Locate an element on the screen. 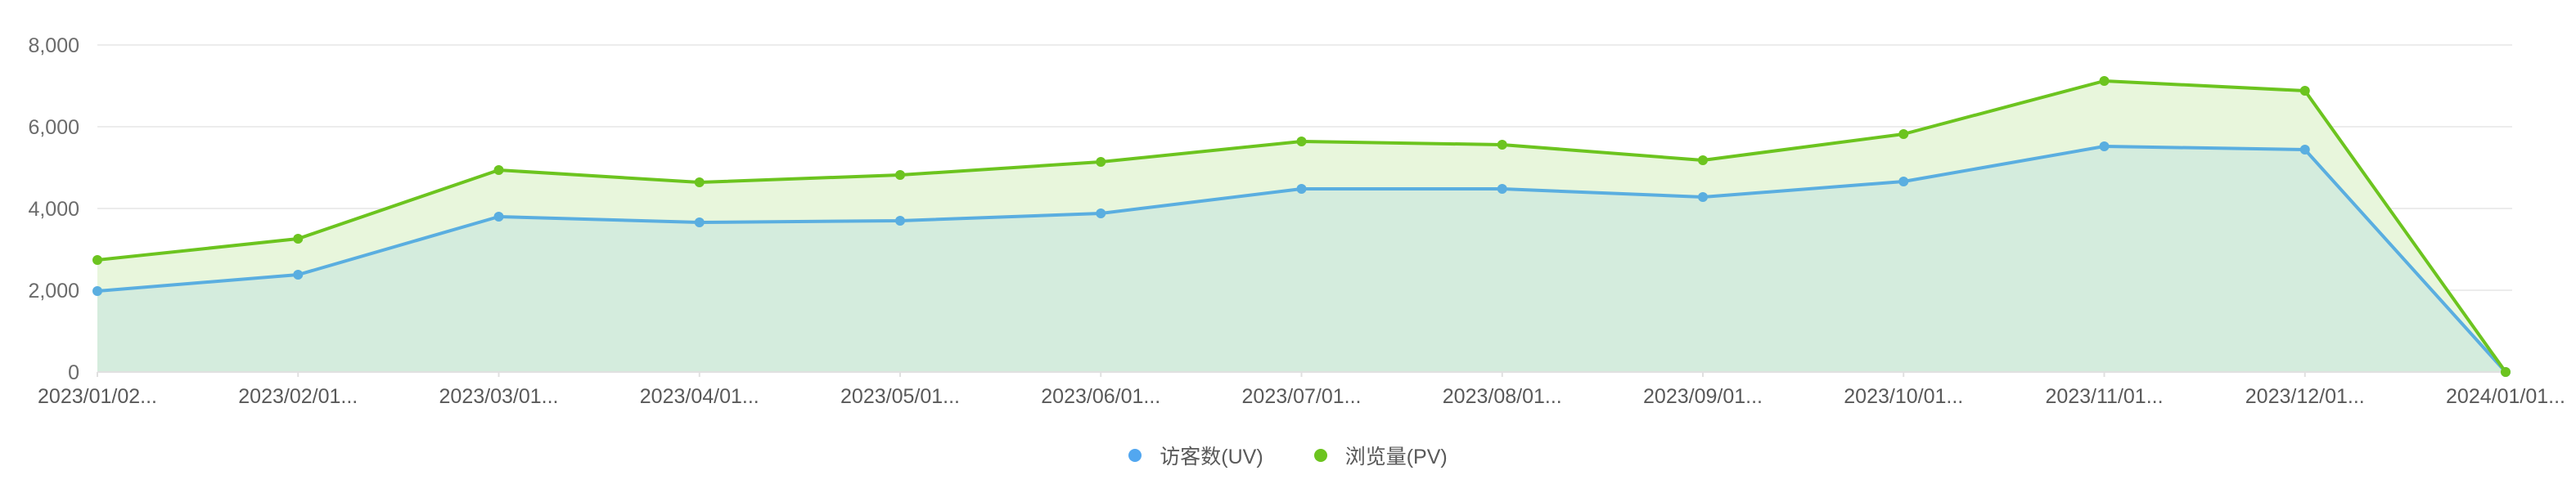  y-axis: 0 2,000 4,000 6,000 8,000 is located at coordinates (53, 209).